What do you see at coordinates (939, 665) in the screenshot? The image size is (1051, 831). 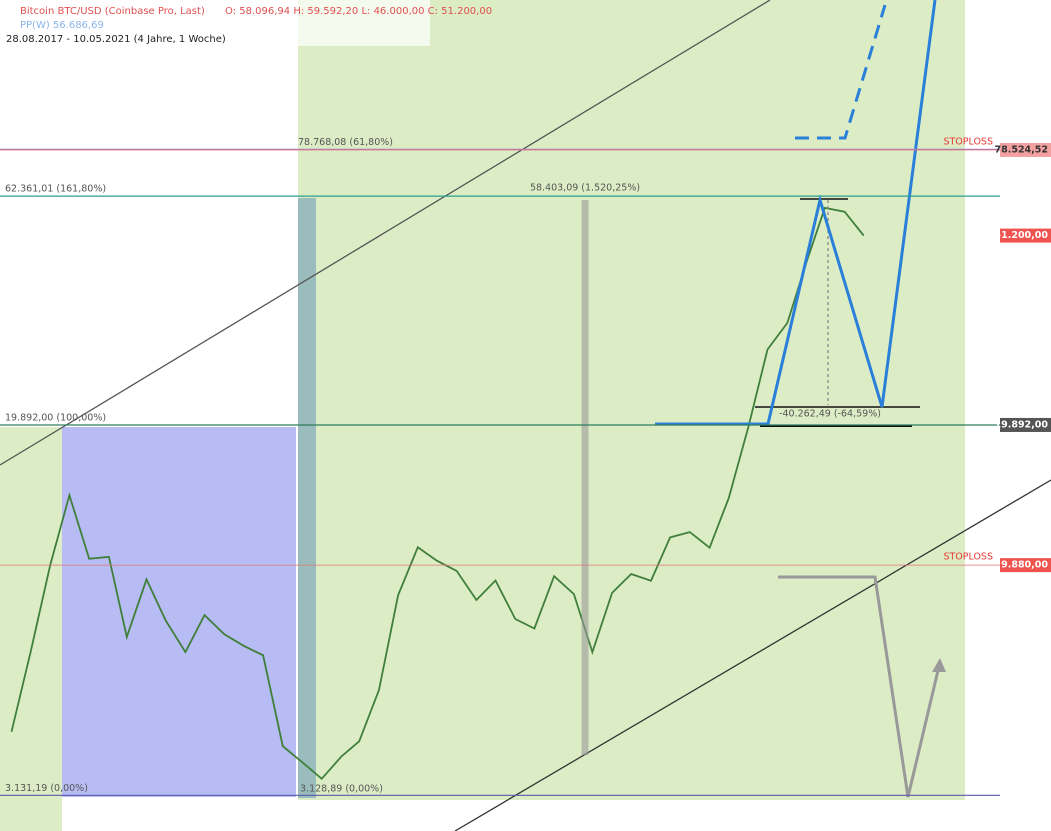 I see `arrow-head` at bounding box center [939, 665].